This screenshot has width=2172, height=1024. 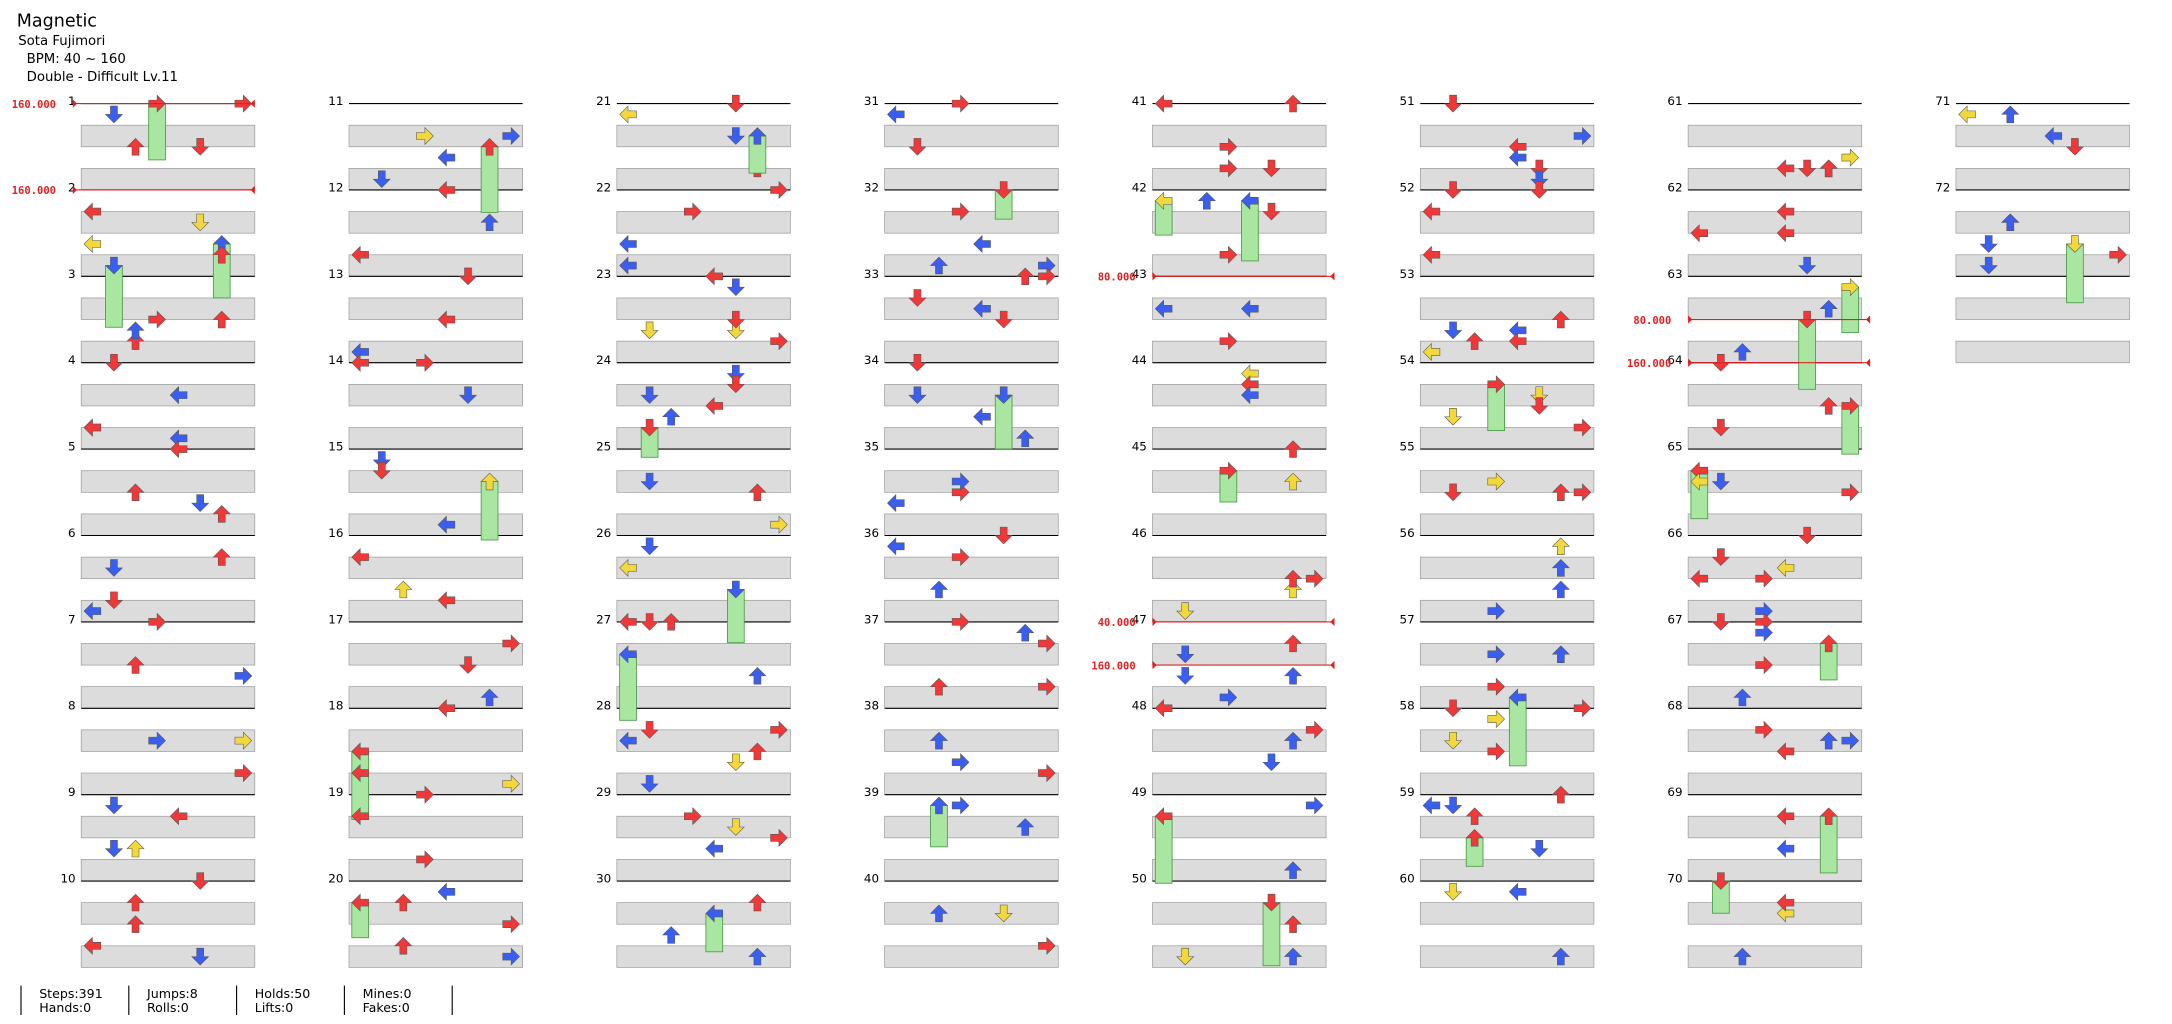 I want to click on measure-number: 24, so click(x=603, y=360).